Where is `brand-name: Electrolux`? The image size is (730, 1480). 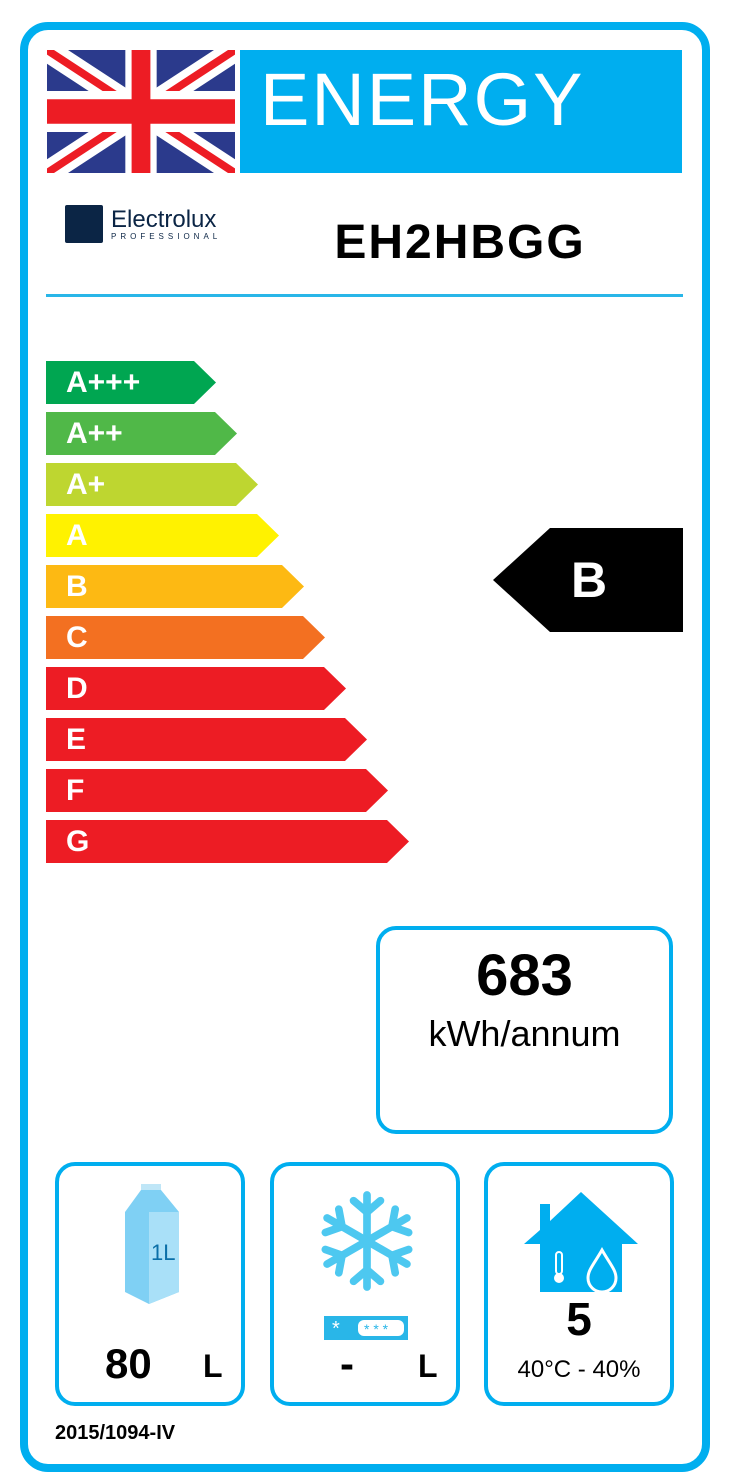
brand-name: Electrolux is located at coordinates (164, 219).